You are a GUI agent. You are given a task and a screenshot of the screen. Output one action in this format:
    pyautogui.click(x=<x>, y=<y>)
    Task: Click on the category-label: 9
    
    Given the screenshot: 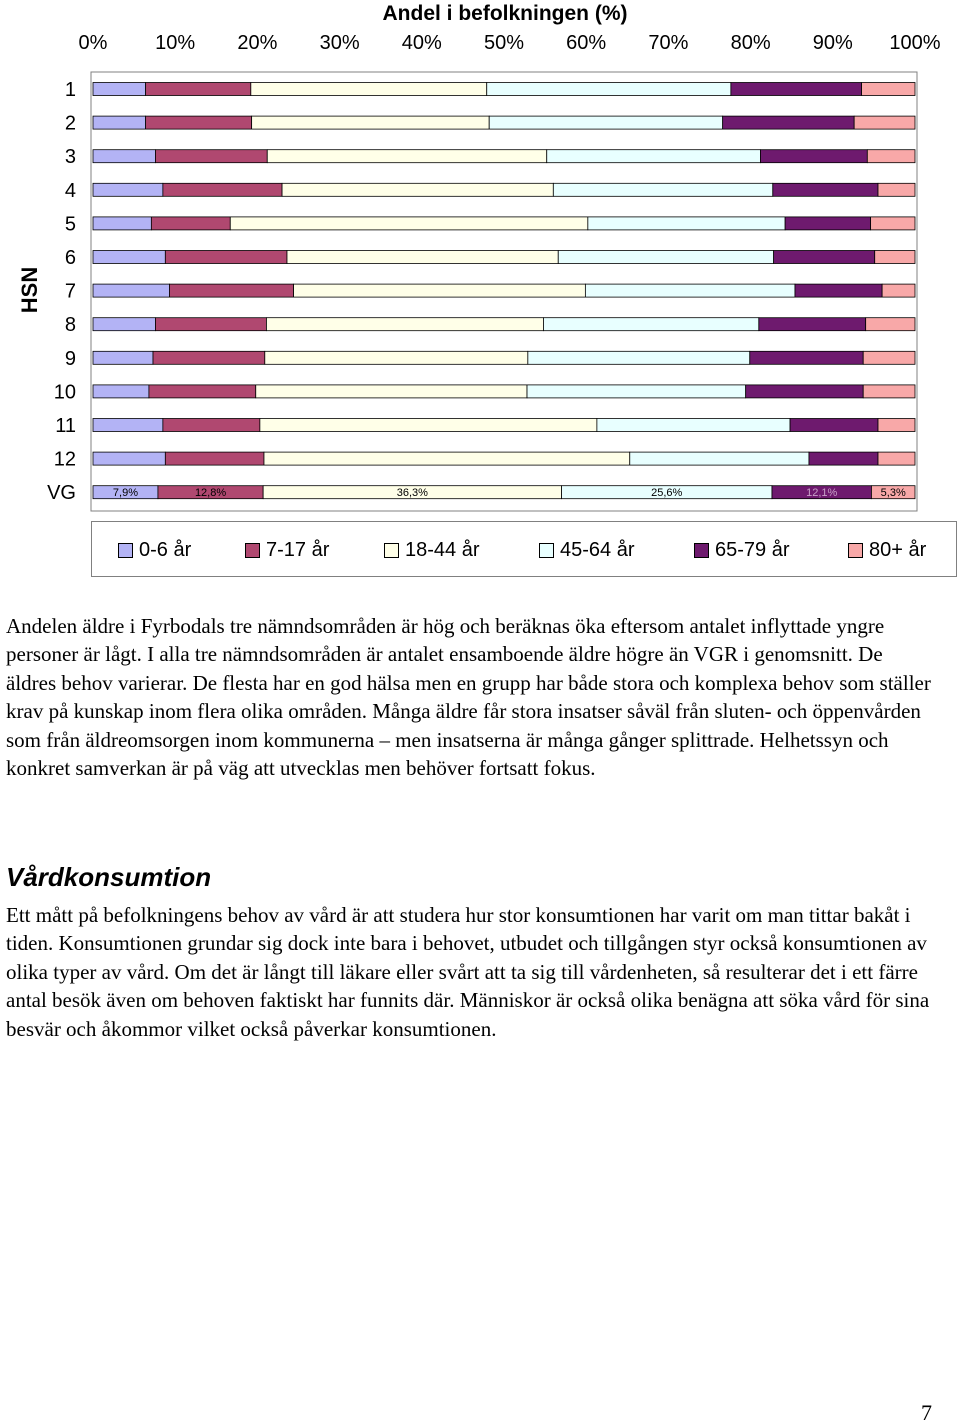 What is the action you would take?
    pyautogui.click(x=70, y=359)
    